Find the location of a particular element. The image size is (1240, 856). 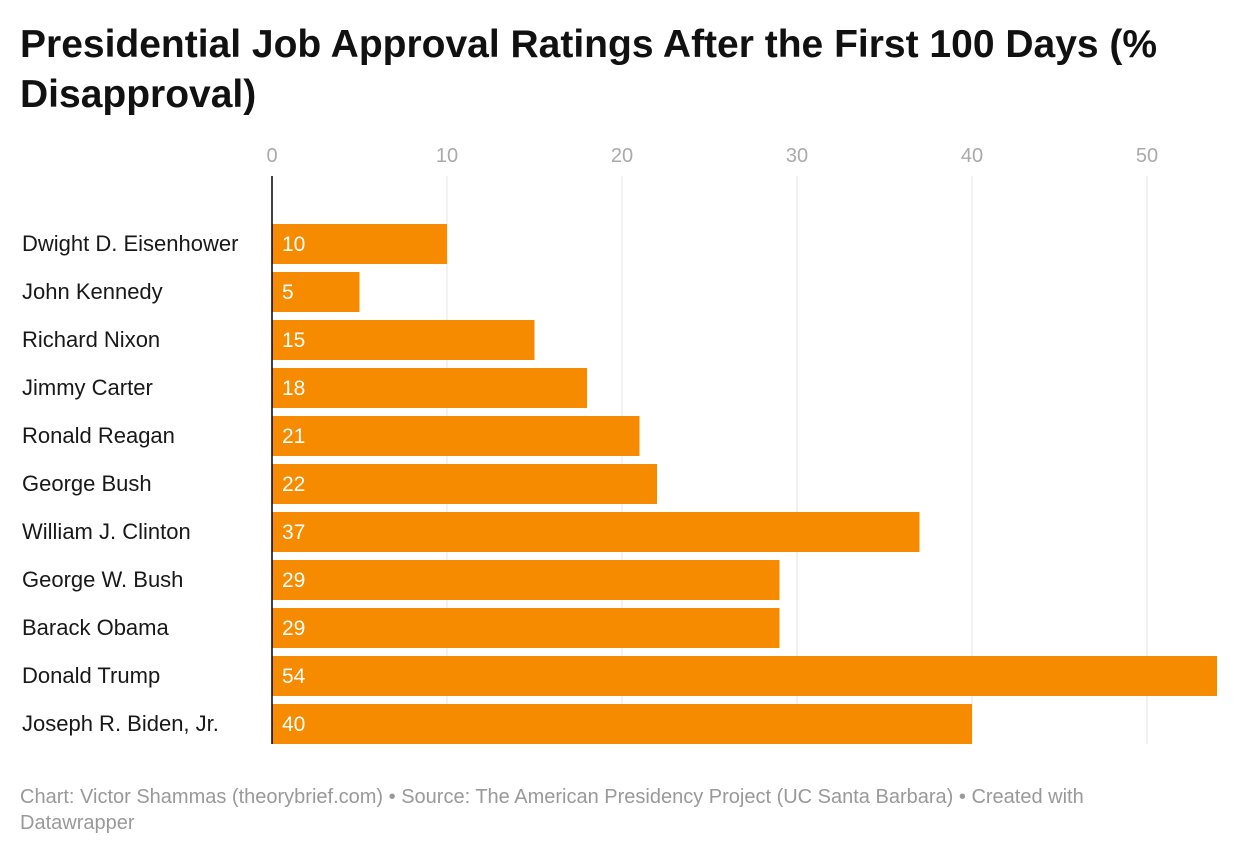

value-label: 15 is located at coordinates (293, 340).